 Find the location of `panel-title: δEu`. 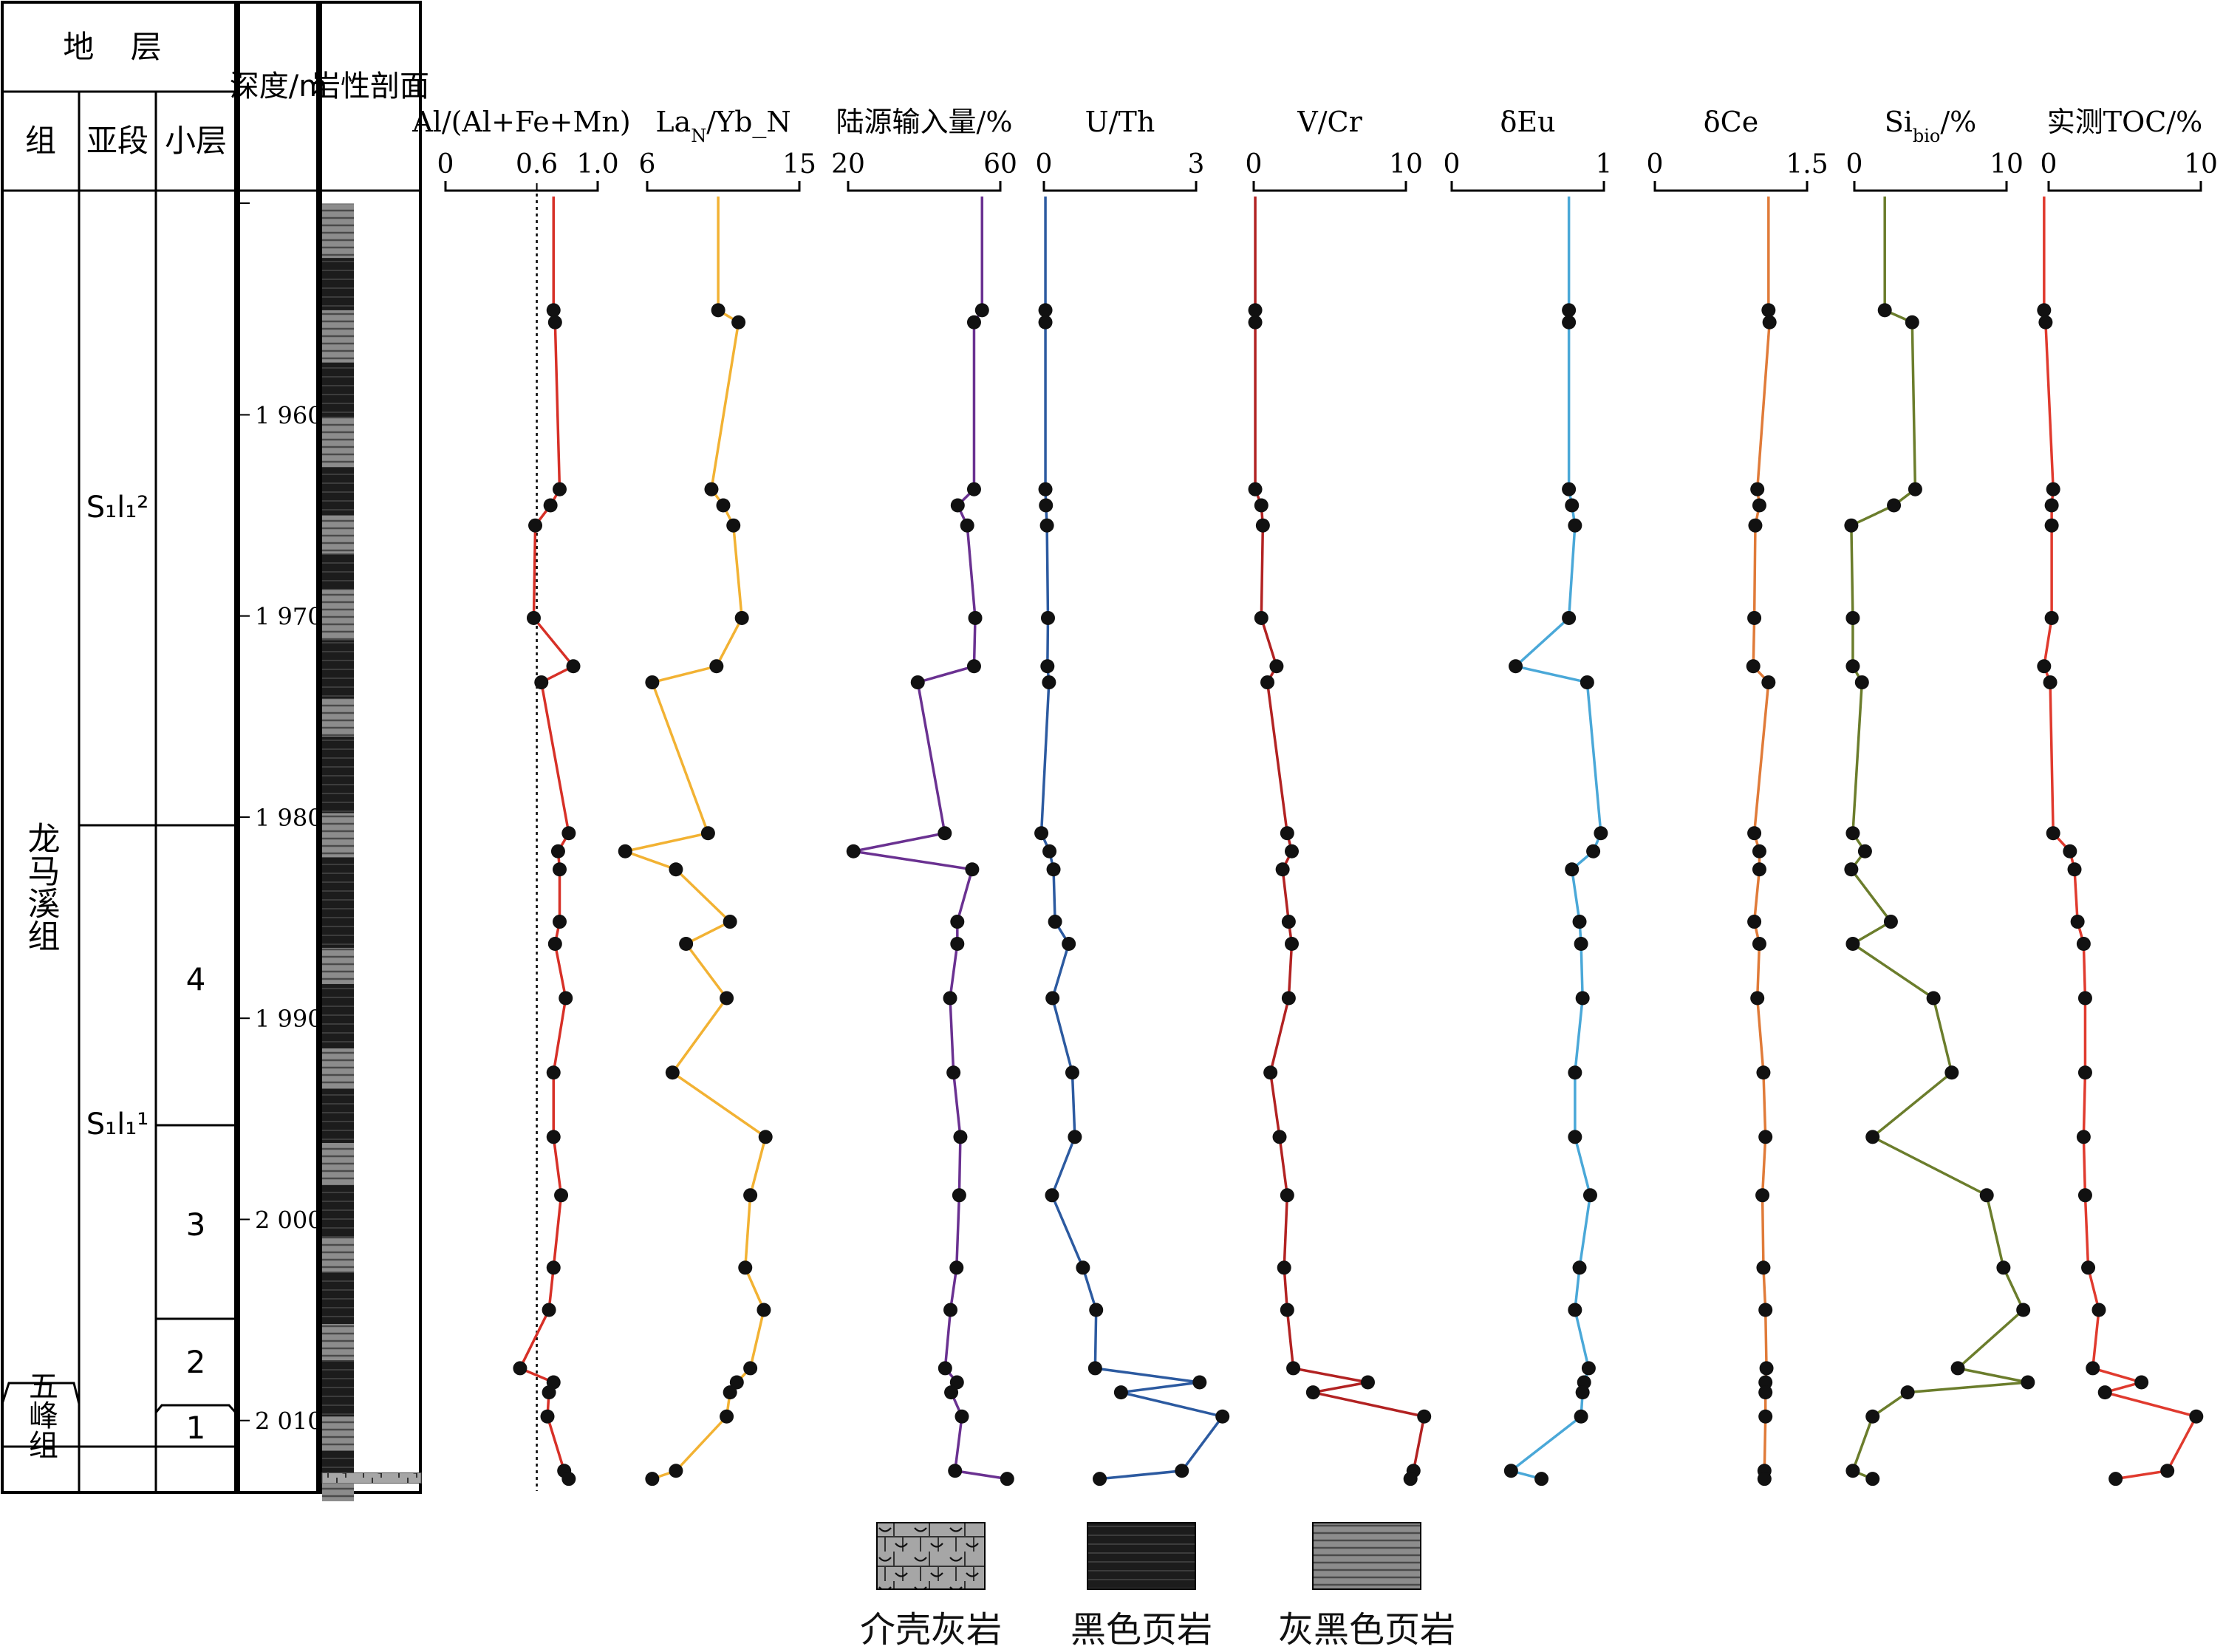

panel-title: δEu is located at coordinates (1527, 122).